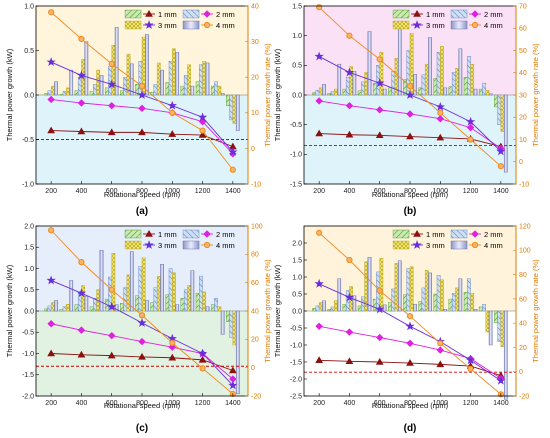 Image resolution: width=550 pixels, height=438 pixels. Describe the element at coordinates (410, 139) in the screenshot. I see `panel-b-bg-bottom` at that location.